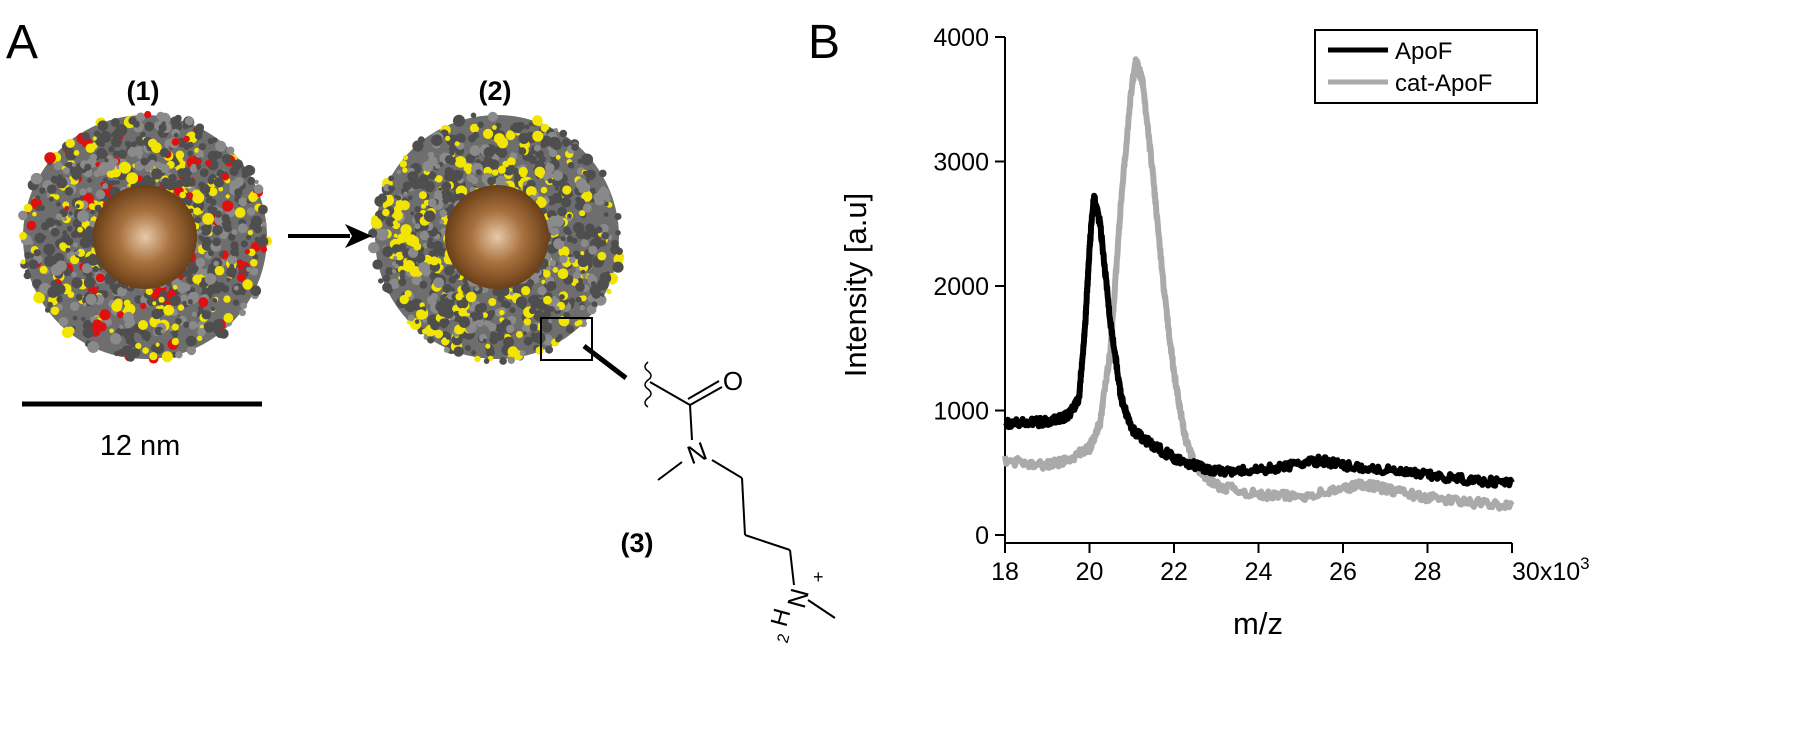 This screenshot has height=742, width=1800. What do you see at coordinates (145, 237) in the screenshot?
I see `iron-core` at bounding box center [145, 237].